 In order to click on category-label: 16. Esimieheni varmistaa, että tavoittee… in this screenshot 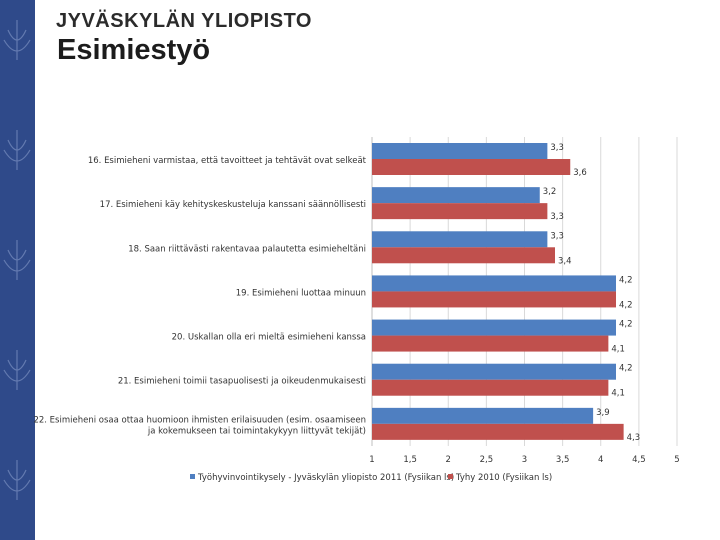, I will do `click(227, 161)`.